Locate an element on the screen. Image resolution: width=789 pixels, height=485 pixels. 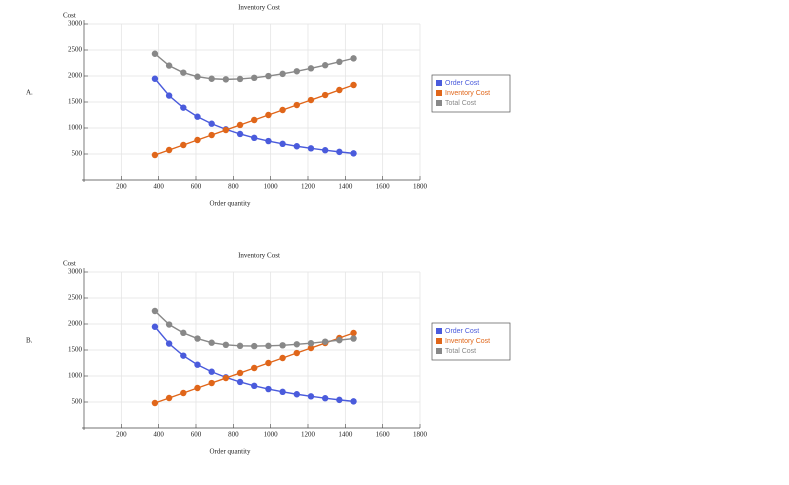
legend-label: Inventory Cost is located at coordinates (467, 341).